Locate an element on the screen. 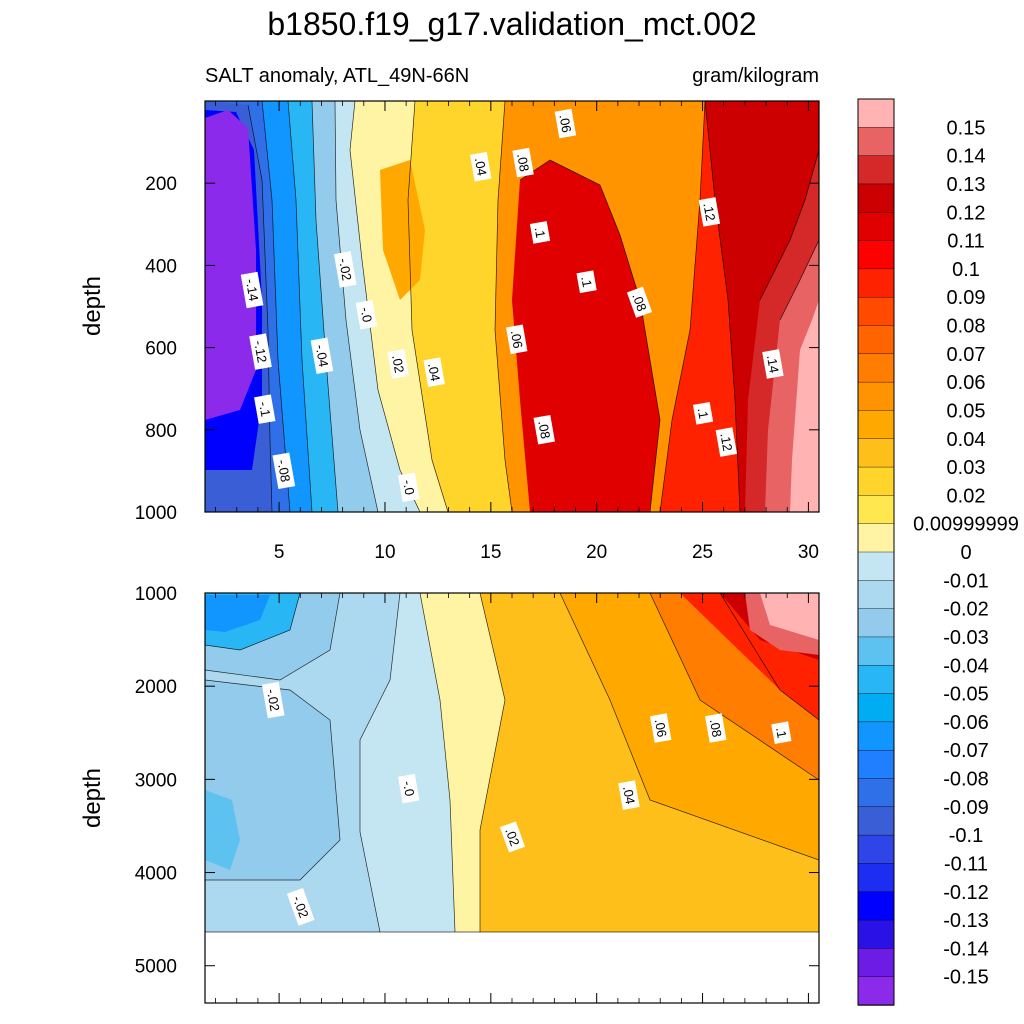  contour-label: -.12 is located at coordinates (260, 351).